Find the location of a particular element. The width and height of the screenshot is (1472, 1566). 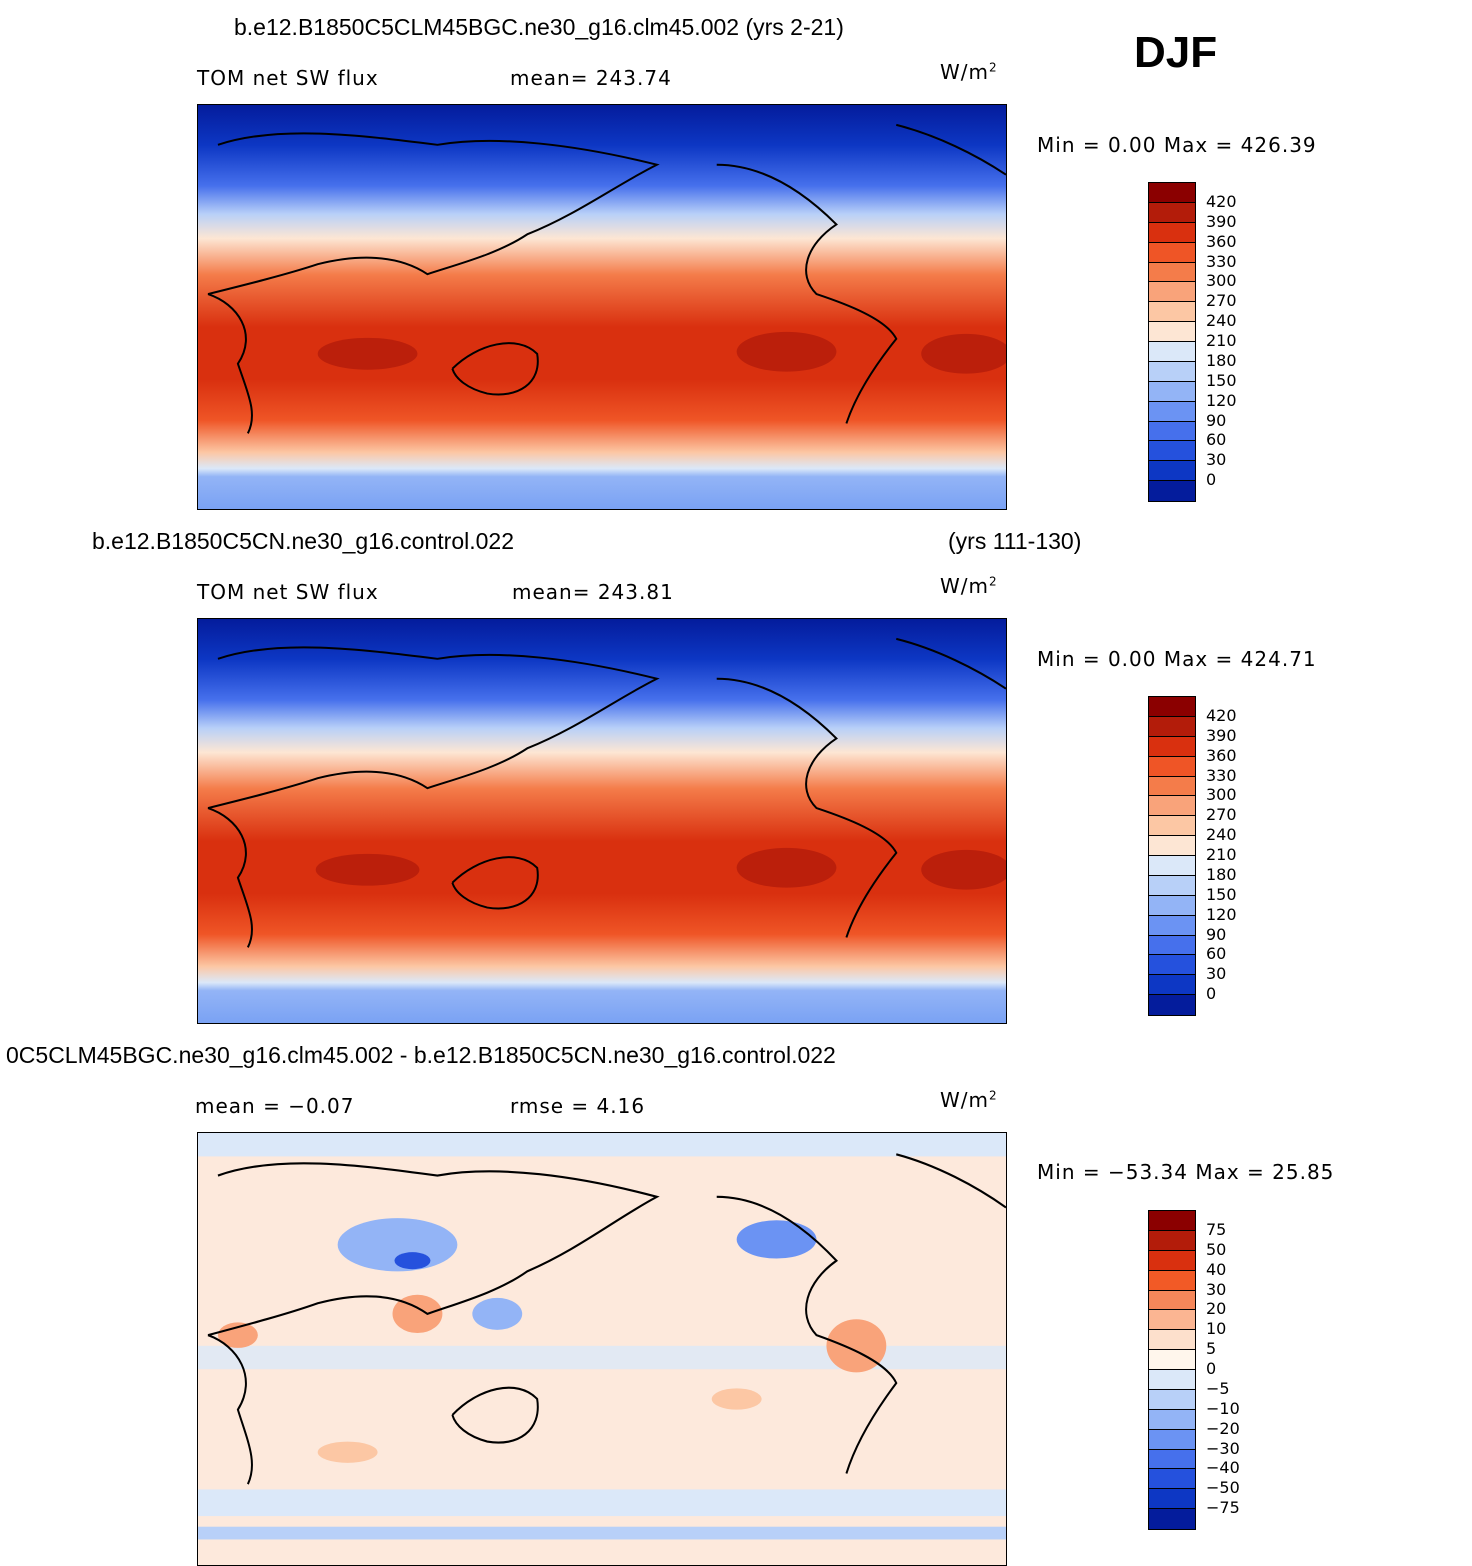

panel3-rmse-label: rmse = 4.16 is located at coordinates (578, 1106).